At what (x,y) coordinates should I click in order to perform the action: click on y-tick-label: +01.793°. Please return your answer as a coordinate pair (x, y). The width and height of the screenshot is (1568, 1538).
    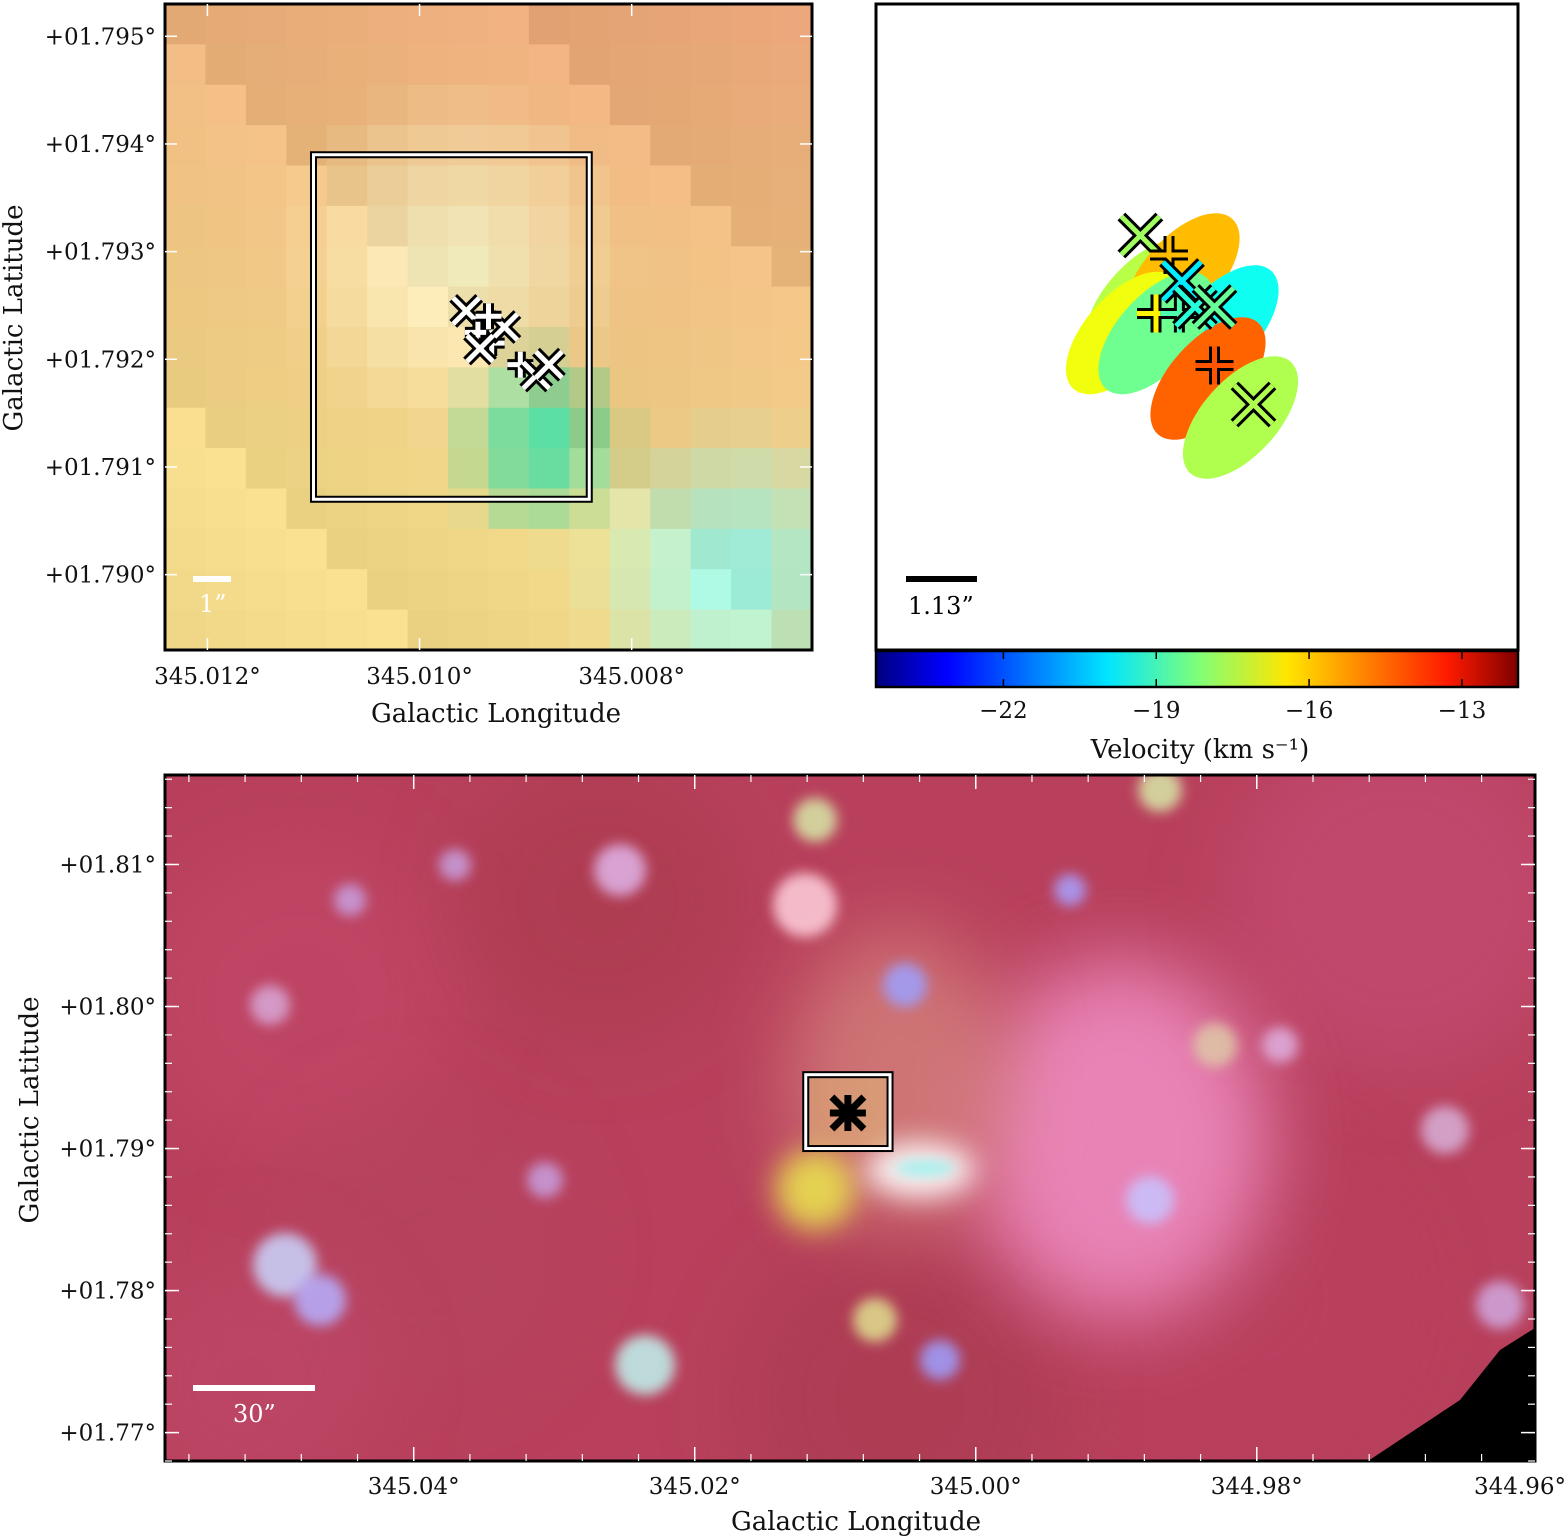
    Looking at the image, I should click on (100, 253).